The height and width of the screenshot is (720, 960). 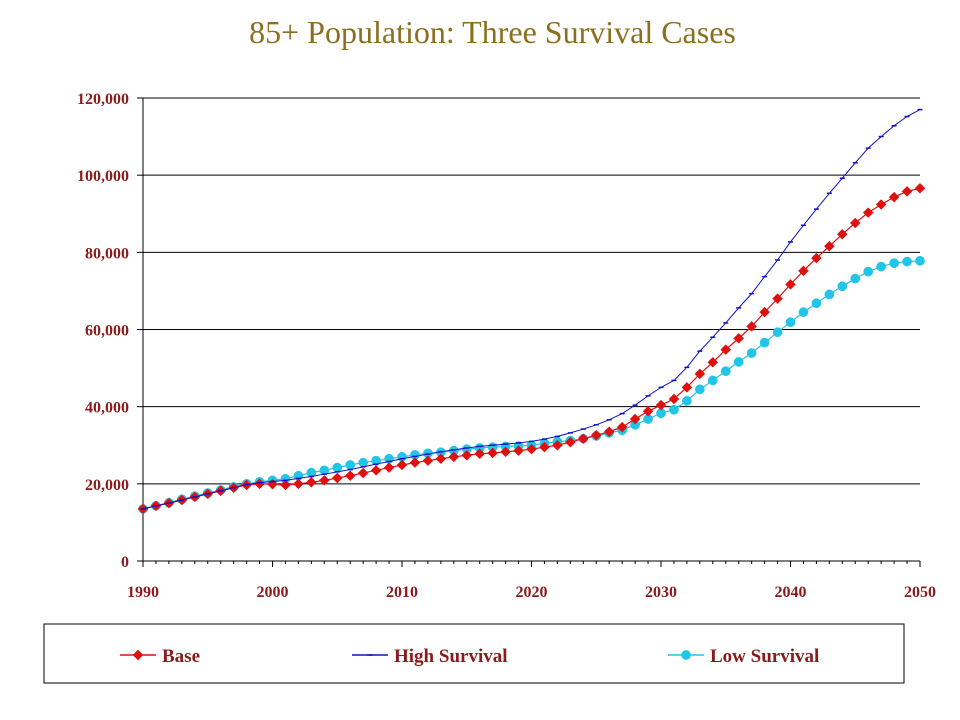 What do you see at coordinates (273, 592) in the screenshot?
I see `x-tick-label: 2000` at bounding box center [273, 592].